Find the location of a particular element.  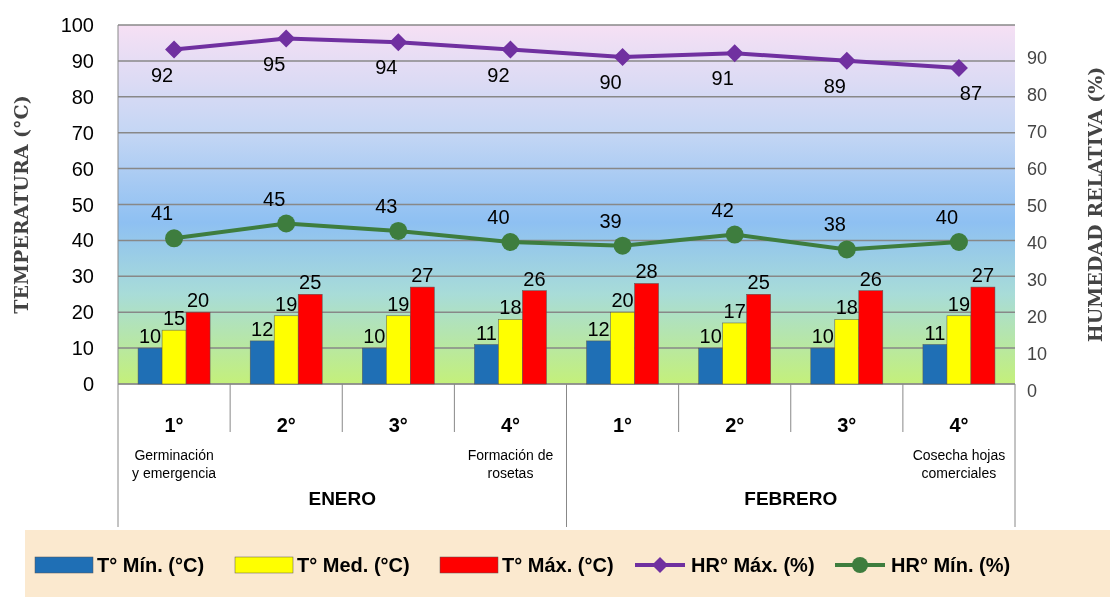

data-label: 94 is located at coordinates (386, 67).